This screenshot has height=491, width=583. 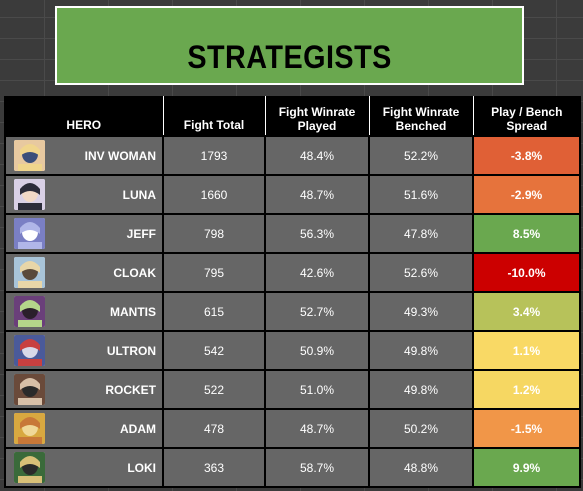 What do you see at coordinates (421, 233) in the screenshot?
I see `winrate-benched-cell: 47.8%` at bounding box center [421, 233].